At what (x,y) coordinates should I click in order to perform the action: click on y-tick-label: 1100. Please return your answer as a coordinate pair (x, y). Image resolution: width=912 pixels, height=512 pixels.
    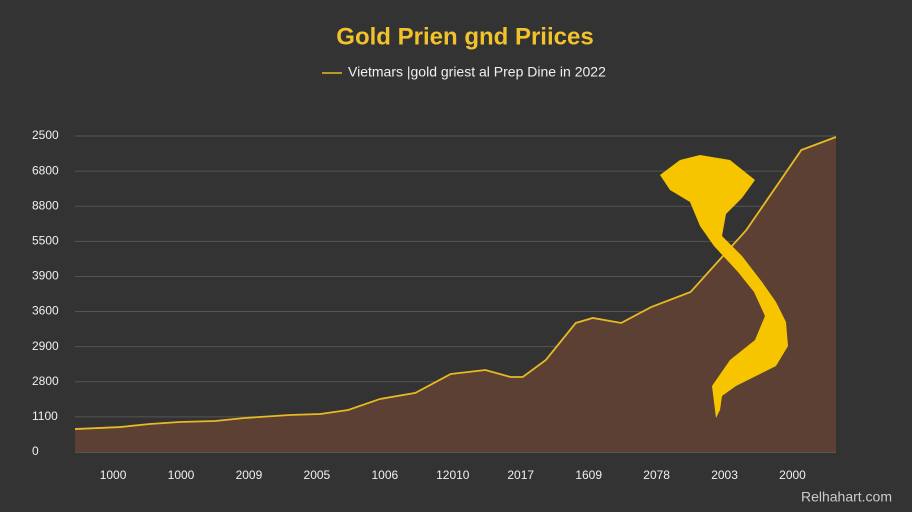
    Looking at the image, I should click on (45, 416).